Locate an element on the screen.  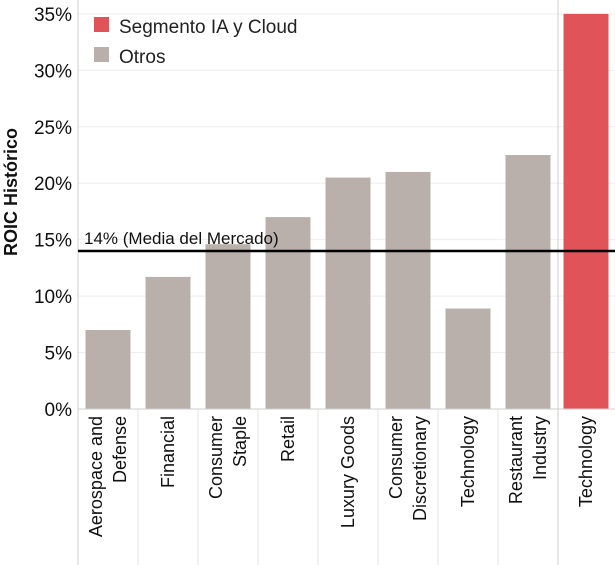
y-axis-label: ROIC Histórico is located at coordinates (11, 192).